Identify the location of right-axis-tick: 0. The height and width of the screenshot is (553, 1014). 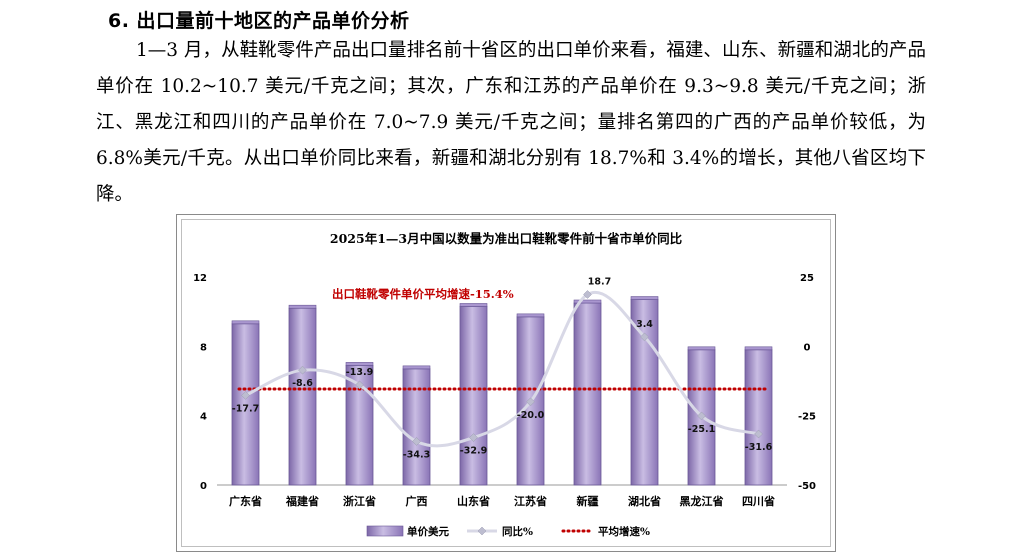
(807, 347).